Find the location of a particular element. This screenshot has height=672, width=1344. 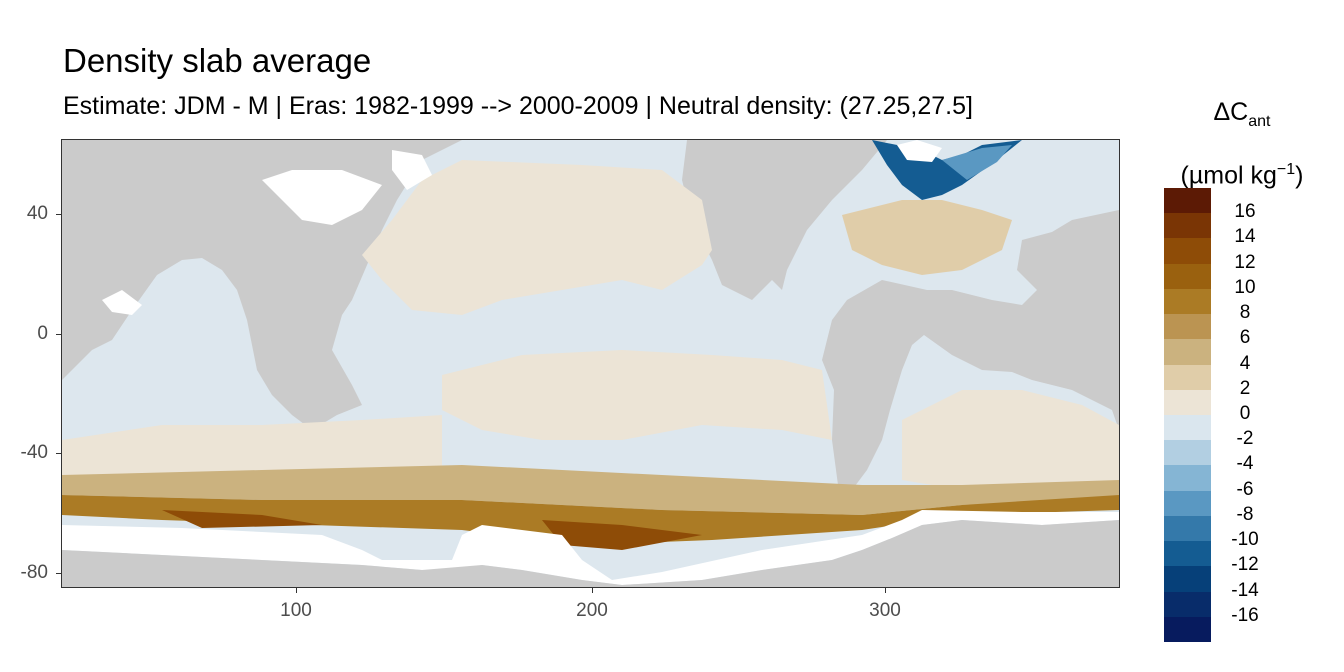

legend-label: -16 is located at coordinates (1245, 615).